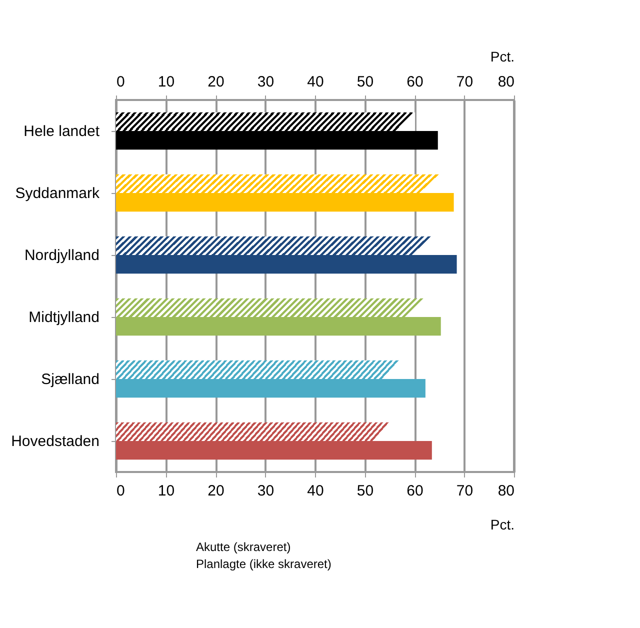 This screenshot has height=628, width=640. What do you see at coordinates (70, 379) in the screenshot?
I see `y-tick-label: Sjælland` at bounding box center [70, 379].